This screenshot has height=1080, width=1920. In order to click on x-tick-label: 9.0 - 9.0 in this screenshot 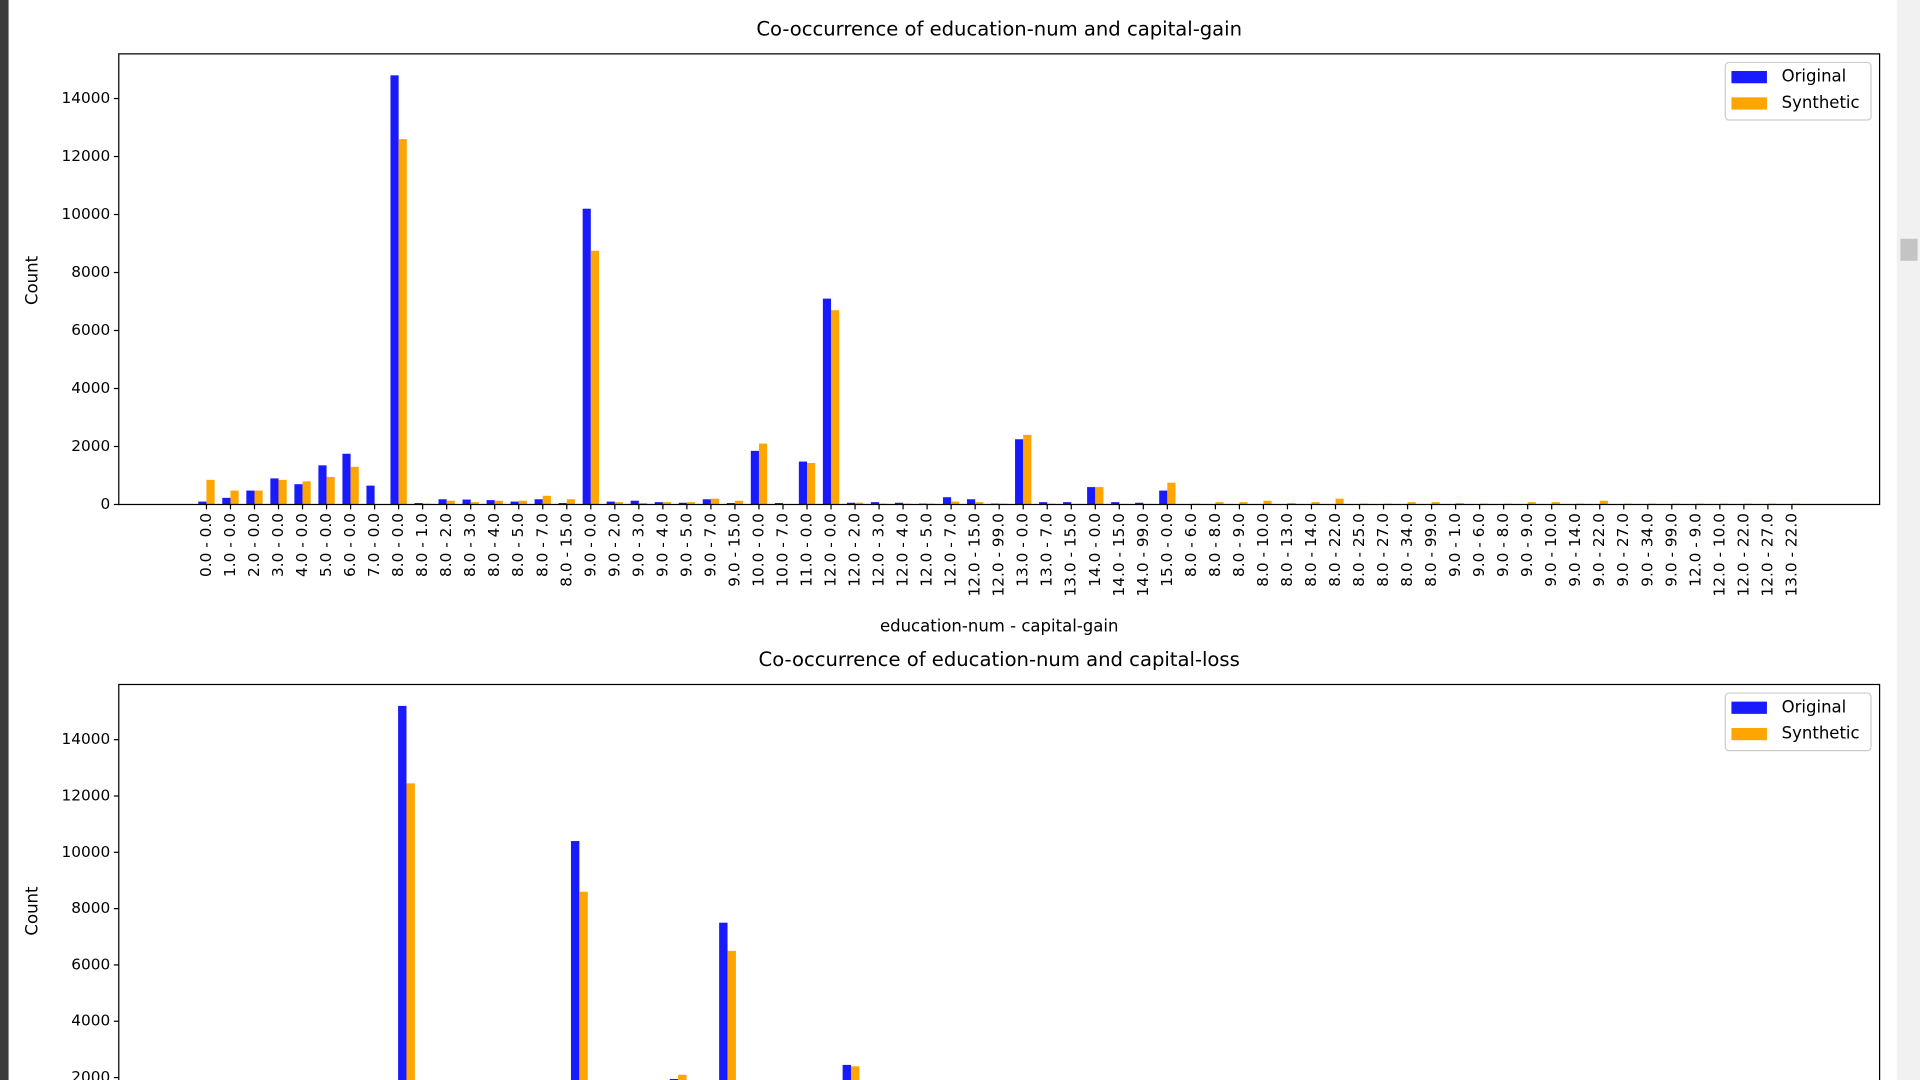, I will do `click(1527, 545)`.